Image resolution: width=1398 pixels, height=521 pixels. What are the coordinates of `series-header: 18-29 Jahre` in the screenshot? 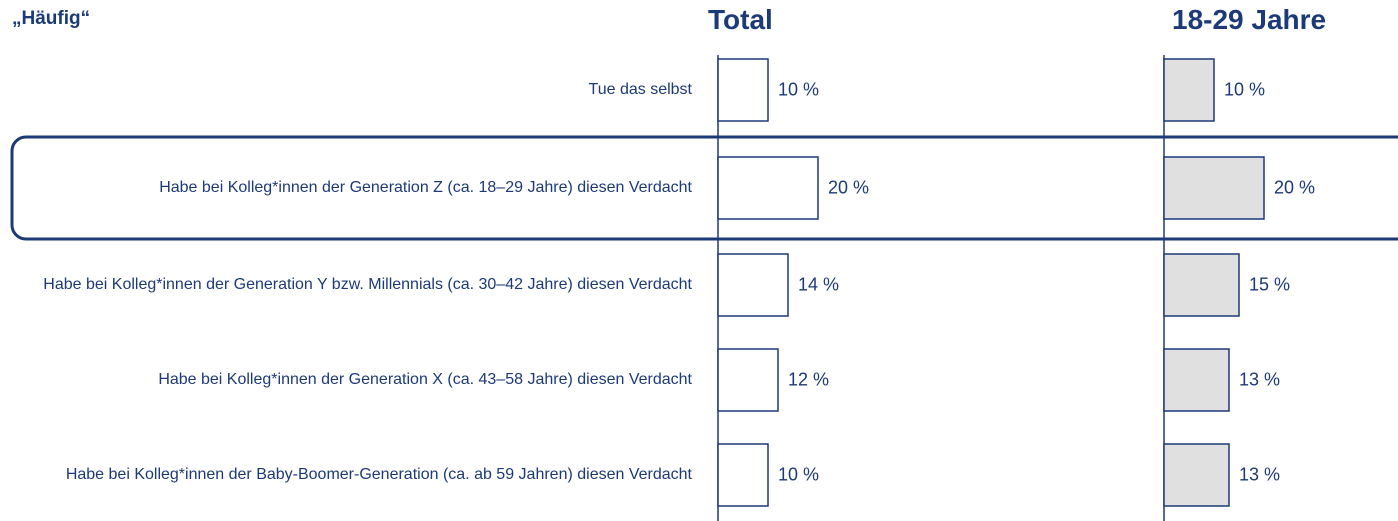 It's located at (1249, 19).